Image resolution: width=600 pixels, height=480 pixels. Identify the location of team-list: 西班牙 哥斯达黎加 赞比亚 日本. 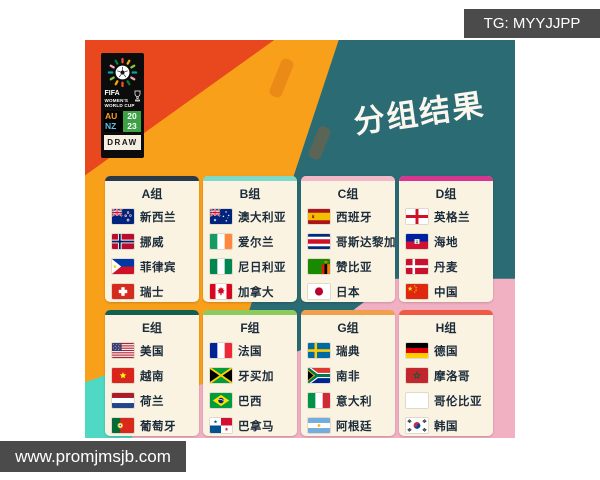
(348, 253).